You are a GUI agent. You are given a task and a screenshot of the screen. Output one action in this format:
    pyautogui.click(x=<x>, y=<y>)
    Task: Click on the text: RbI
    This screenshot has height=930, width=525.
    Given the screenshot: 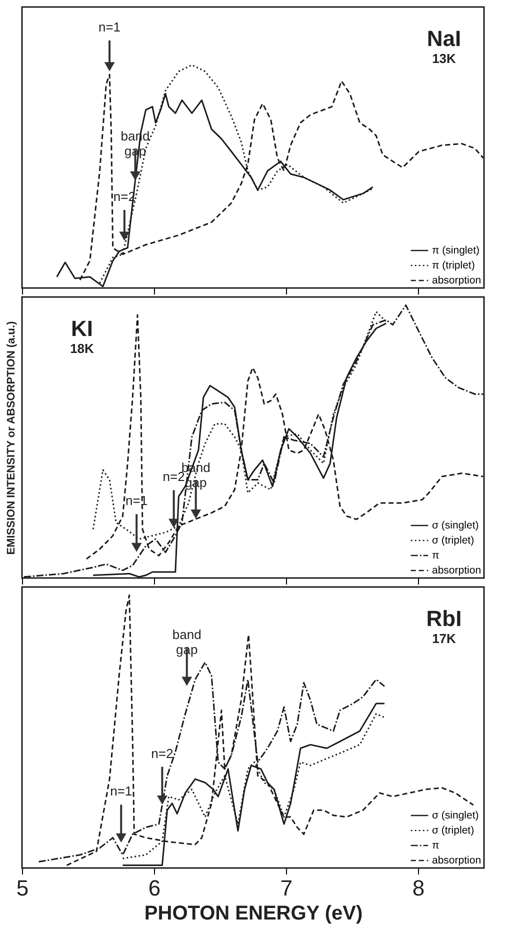 What is the action you would take?
    pyautogui.click(x=444, y=618)
    